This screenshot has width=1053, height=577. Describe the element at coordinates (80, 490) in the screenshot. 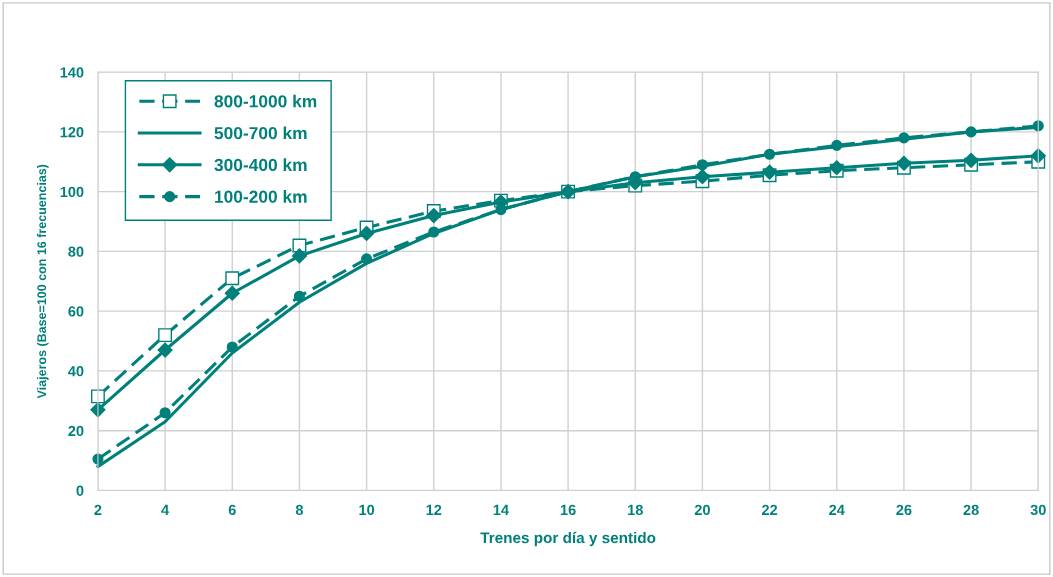

I see `y-tick-label: 0` at that location.